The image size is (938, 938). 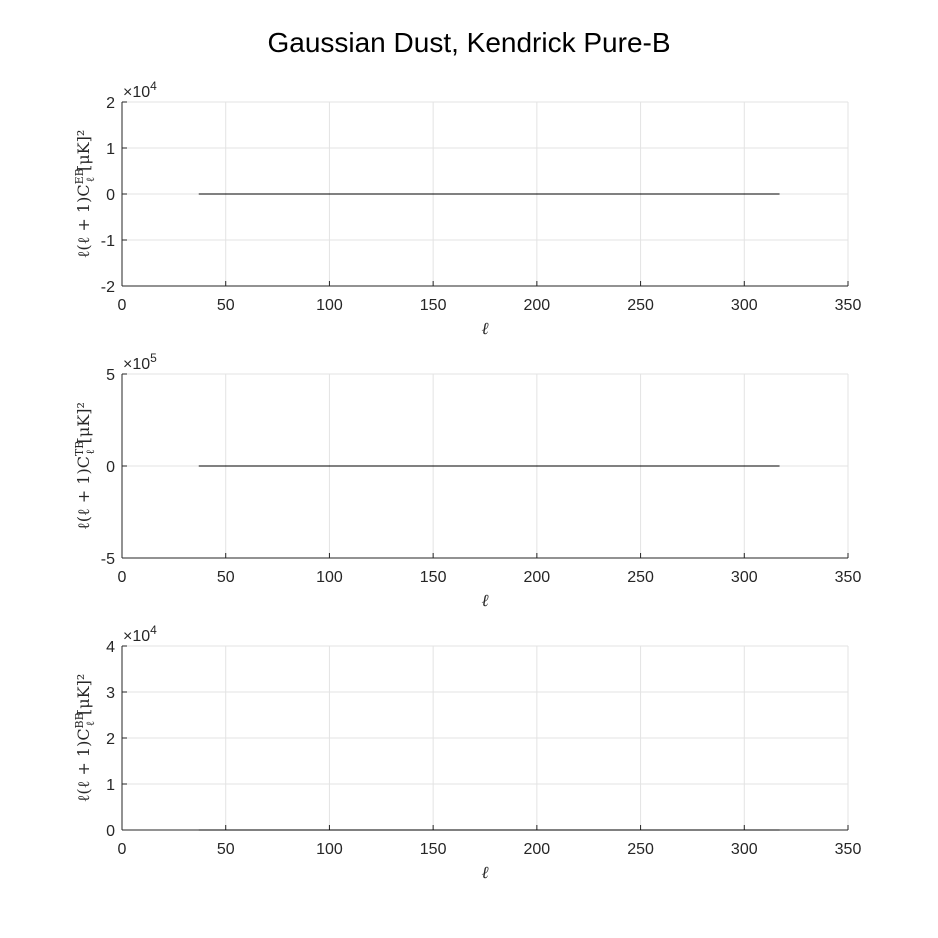 What do you see at coordinates (108, 559) in the screenshot?
I see `y-tick-label: -5` at bounding box center [108, 559].